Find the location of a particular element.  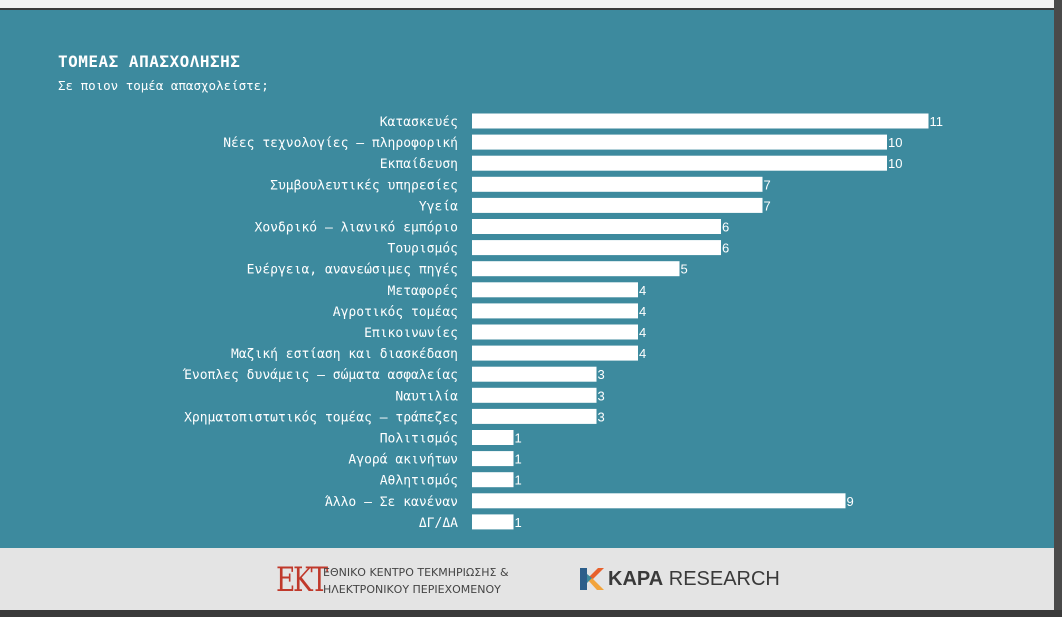

category-label: Χρηματοπιστωτικός τομέας – τράπεζες is located at coordinates (321, 417).